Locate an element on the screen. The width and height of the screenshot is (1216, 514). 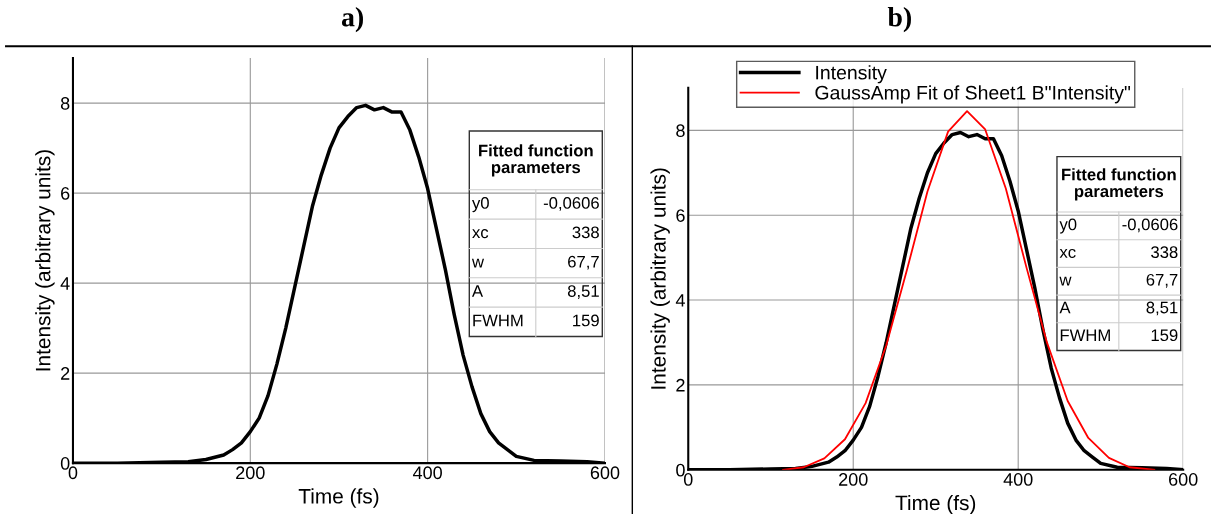
chart-title: b) is located at coordinates (899, 19).